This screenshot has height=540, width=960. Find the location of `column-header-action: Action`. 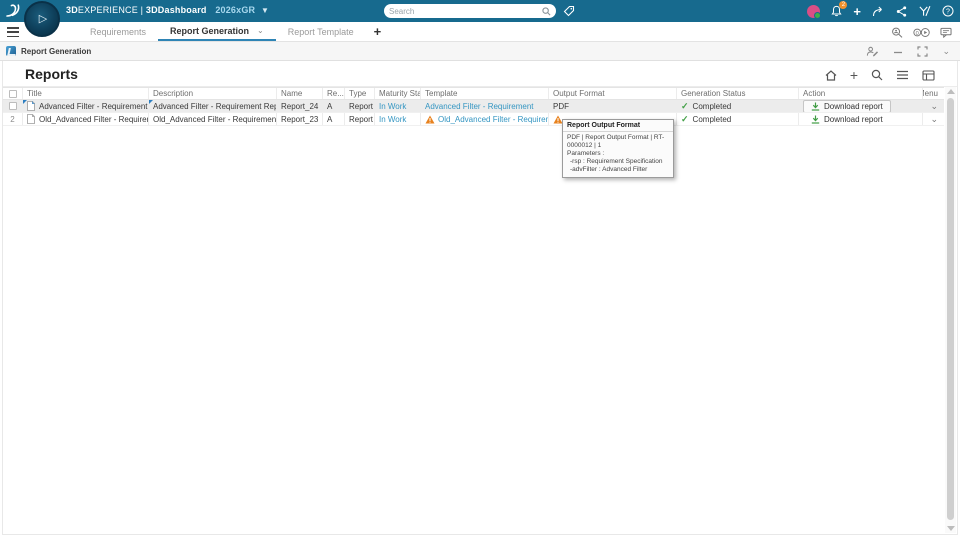

column-header-action: Action is located at coordinates (861, 93).